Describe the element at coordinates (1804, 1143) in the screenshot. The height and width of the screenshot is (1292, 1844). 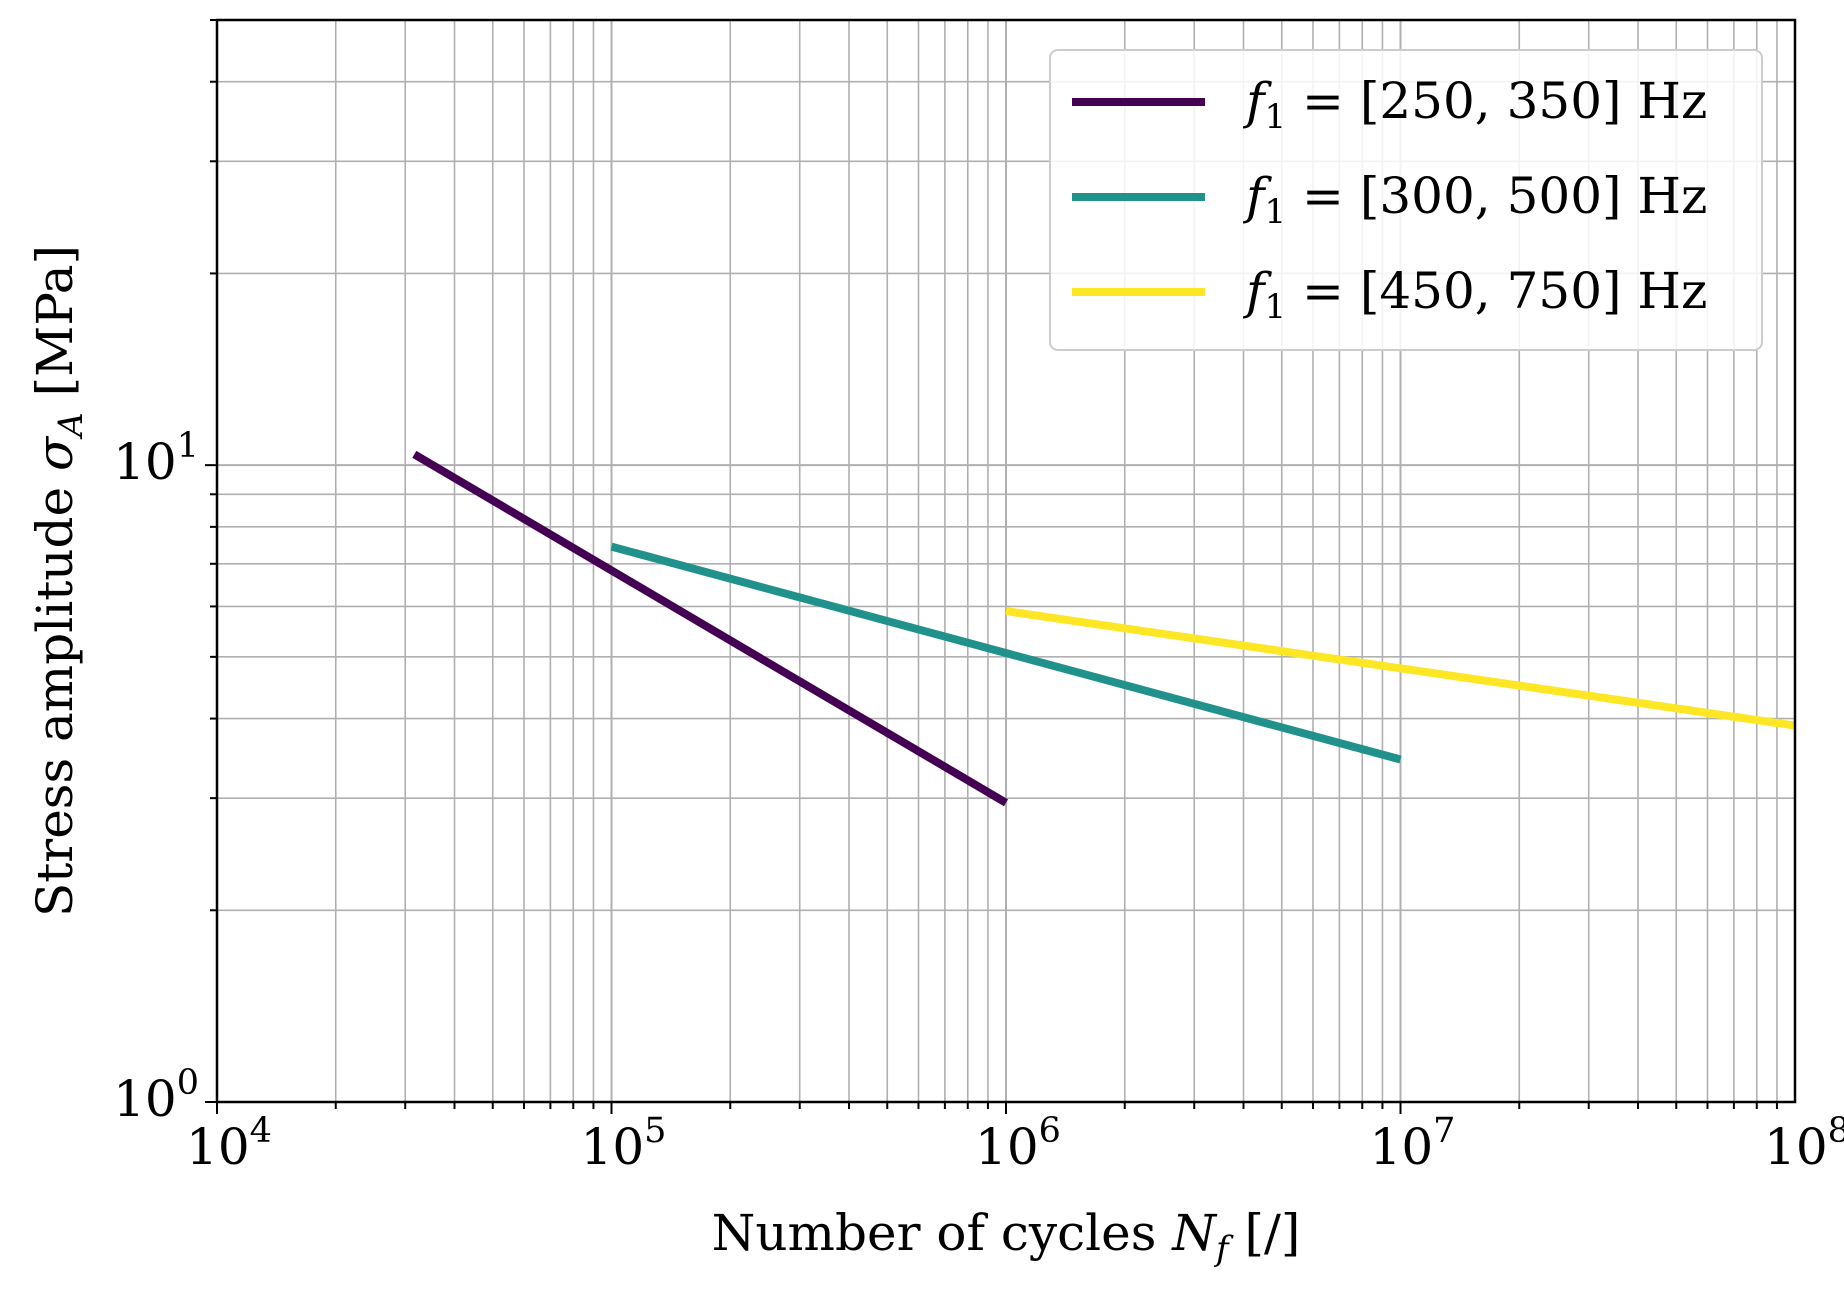
I see `x-tick-label: 108` at that location.